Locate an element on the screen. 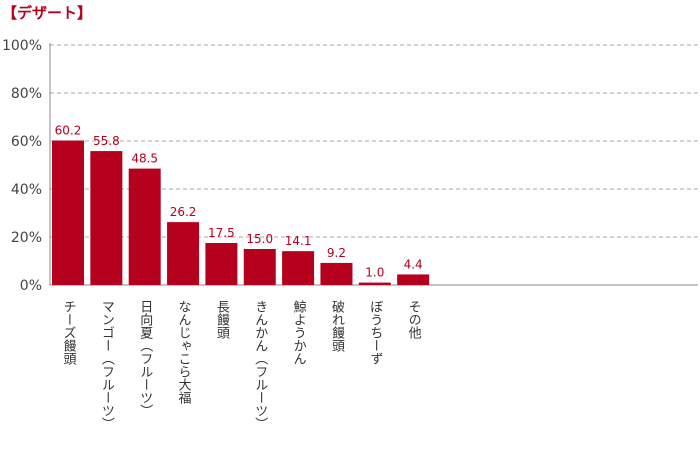  data-label: 1.0 is located at coordinates (374, 273).